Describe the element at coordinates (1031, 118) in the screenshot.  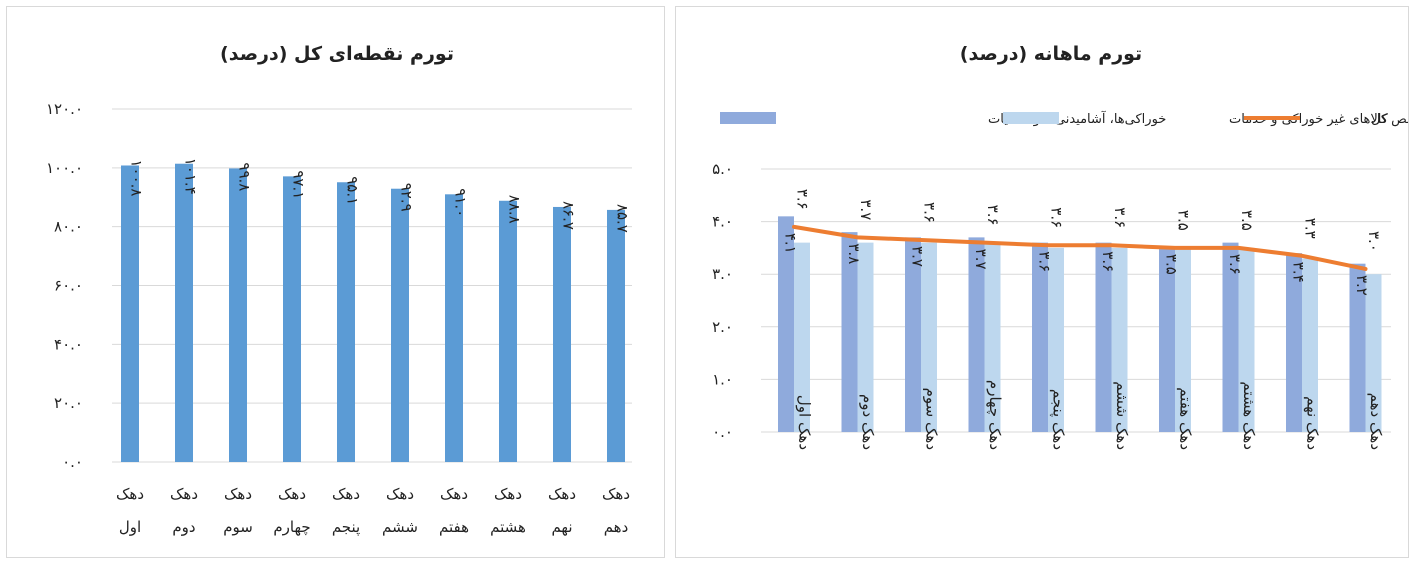
I see `legend-swatch-nonfood` at that location.